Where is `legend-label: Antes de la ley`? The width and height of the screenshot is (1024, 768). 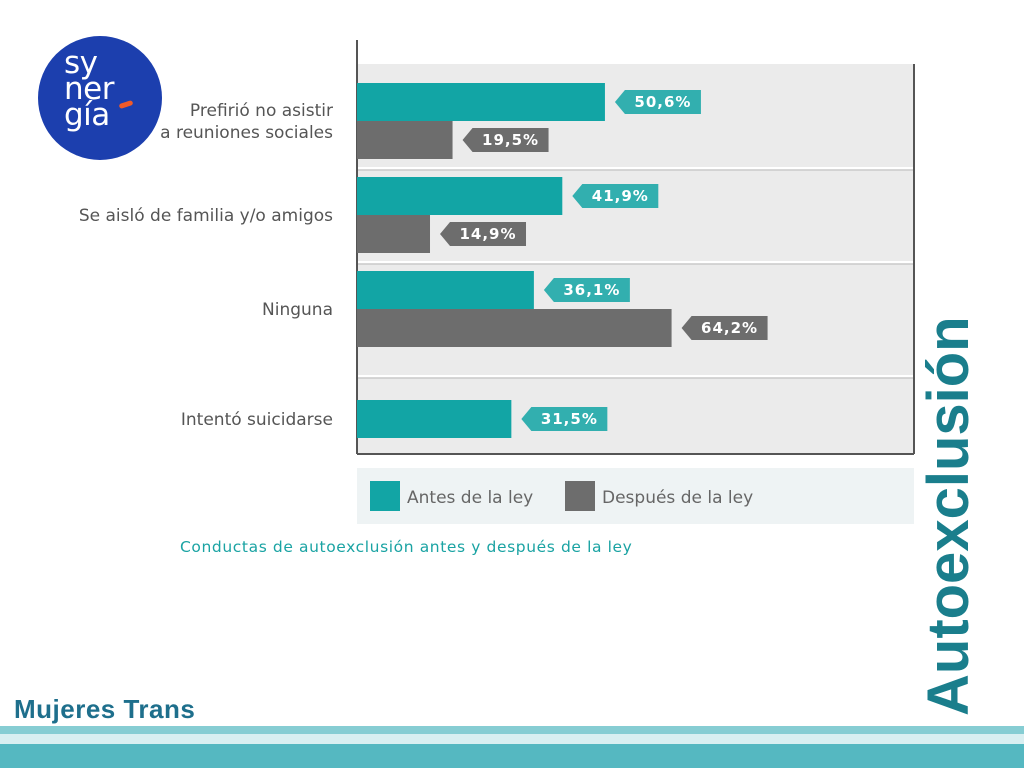 legend-label: Antes de la ley is located at coordinates (470, 498).